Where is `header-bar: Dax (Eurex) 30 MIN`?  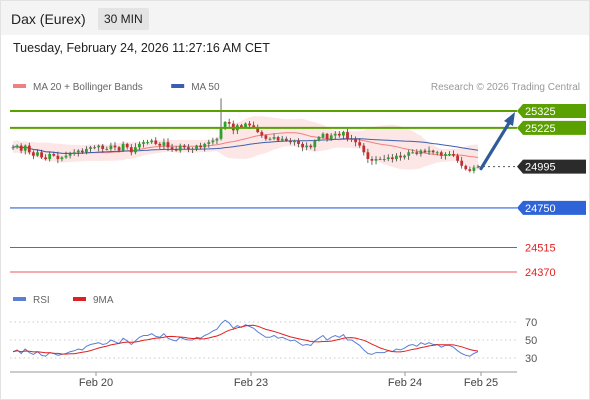 header-bar: Dax (Eurex) 30 MIN is located at coordinates (295, 18).